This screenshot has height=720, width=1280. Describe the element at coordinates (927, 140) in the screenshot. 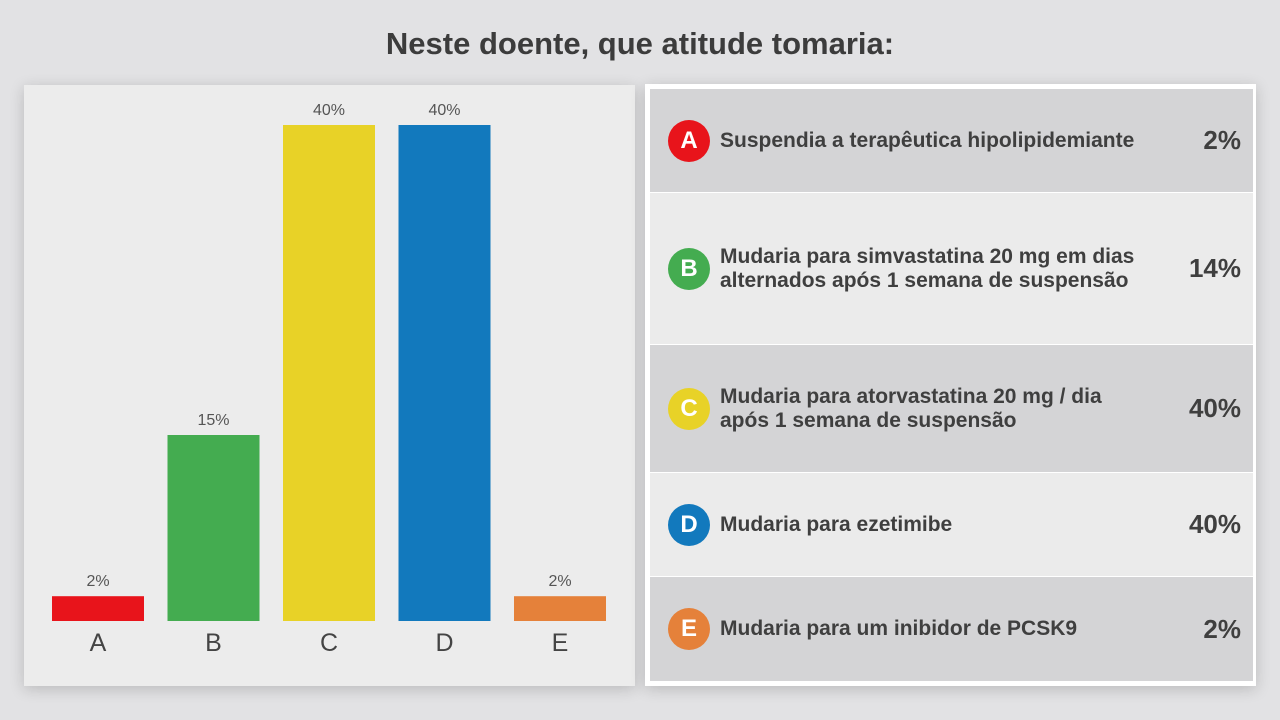

I see `option-a-text: Suspendia a terapêutica hipolipidemiante` at that location.